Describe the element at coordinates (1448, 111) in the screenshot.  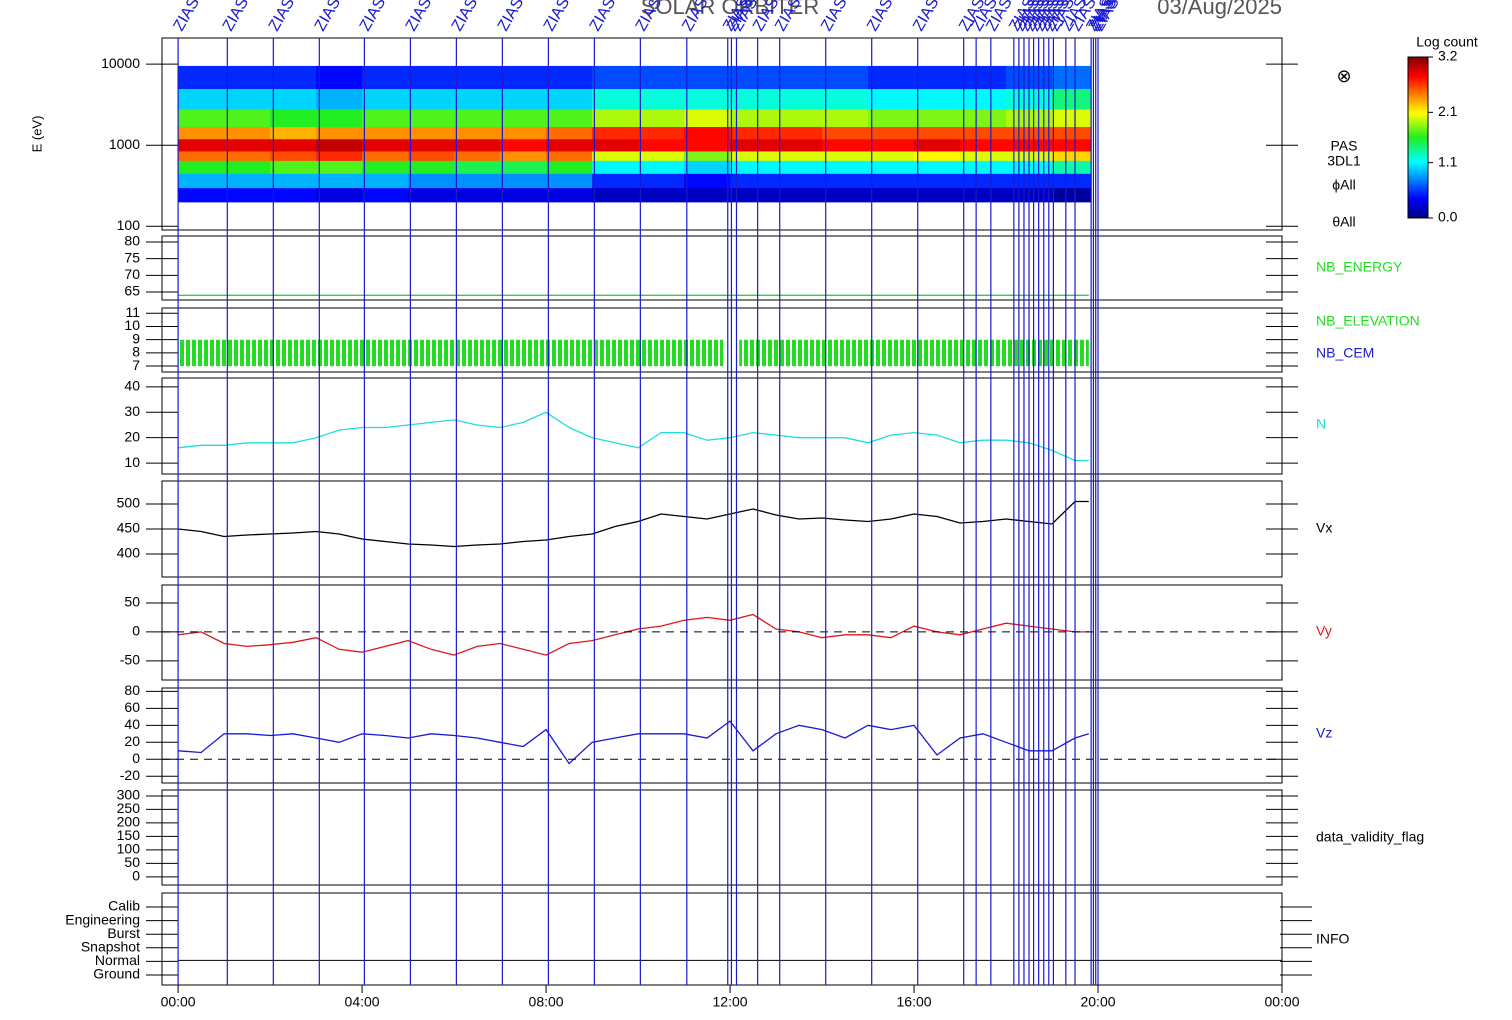
I see `colorbar-tick-label: 2.1` at that location.